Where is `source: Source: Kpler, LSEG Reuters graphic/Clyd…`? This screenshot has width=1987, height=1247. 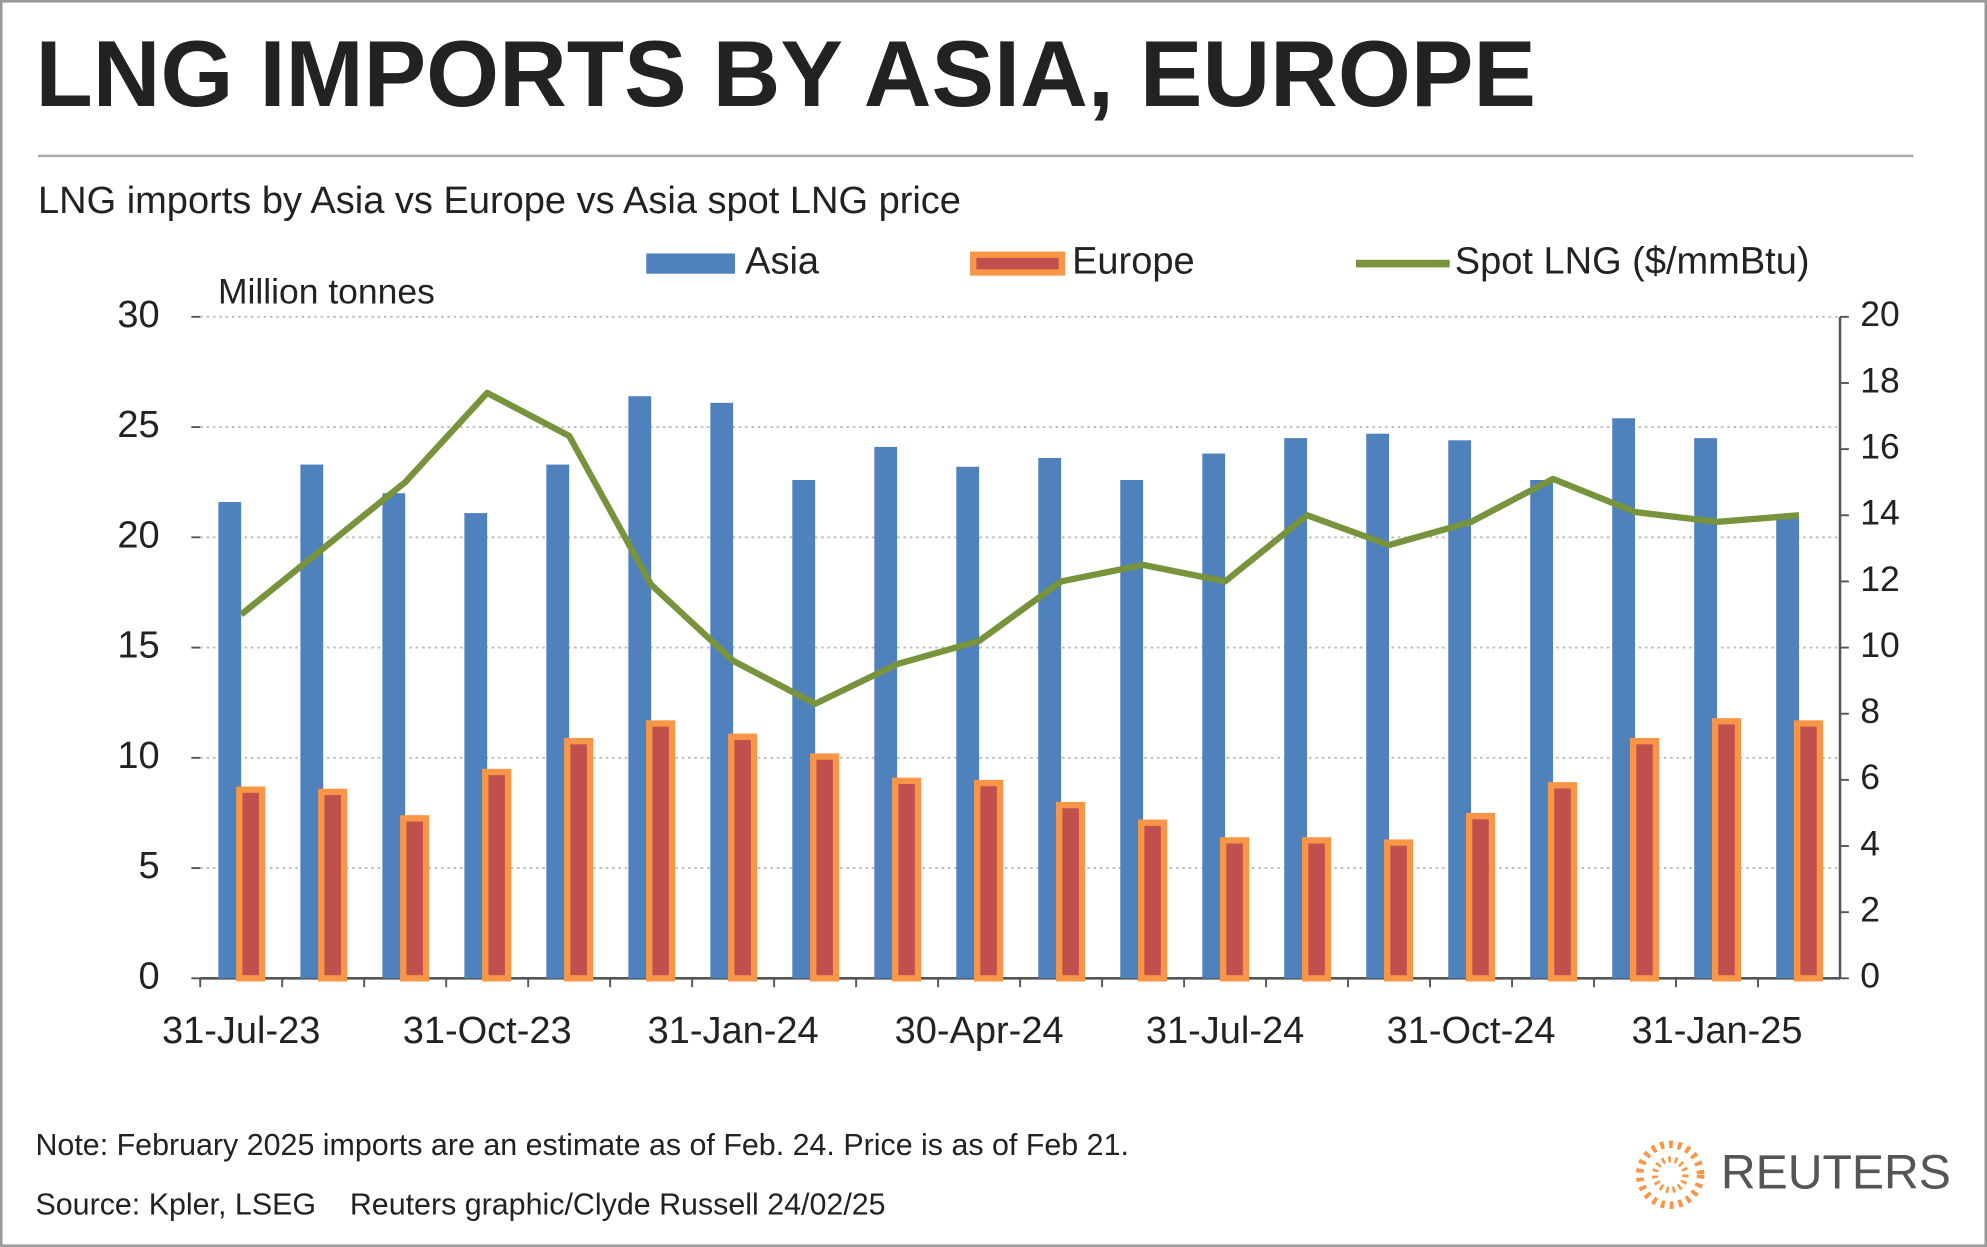 source: Source: Kpler, LSEG Reuters graphic/Clyd… is located at coordinates (460, 1204).